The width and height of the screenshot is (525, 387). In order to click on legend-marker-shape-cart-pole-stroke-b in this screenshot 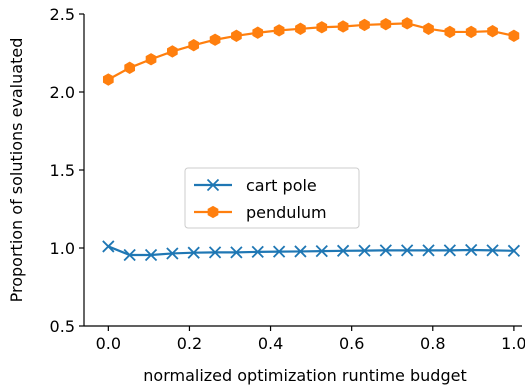, I will do `click(213, 185)`.